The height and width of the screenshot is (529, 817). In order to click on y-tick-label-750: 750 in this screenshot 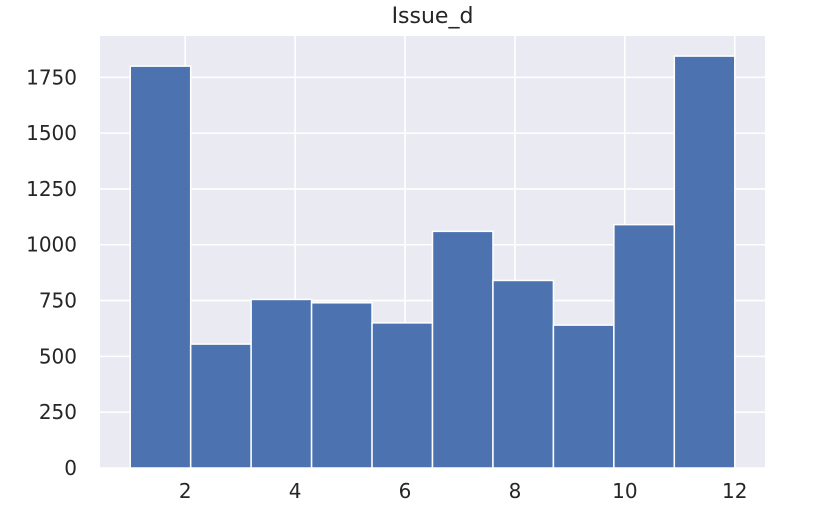, I will do `click(58, 301)`.